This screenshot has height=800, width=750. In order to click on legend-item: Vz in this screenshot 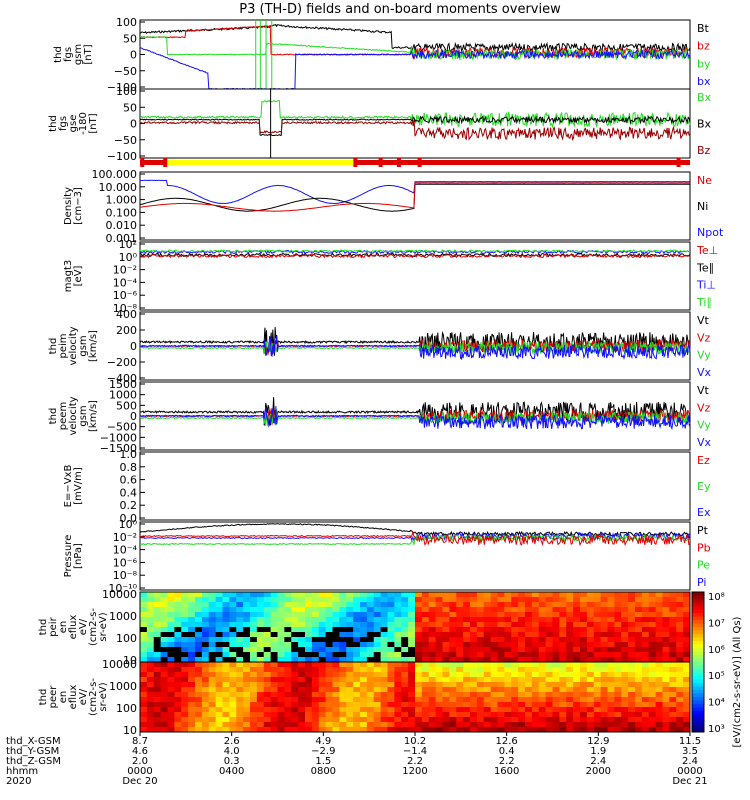, I will do `click(704, 407)`.